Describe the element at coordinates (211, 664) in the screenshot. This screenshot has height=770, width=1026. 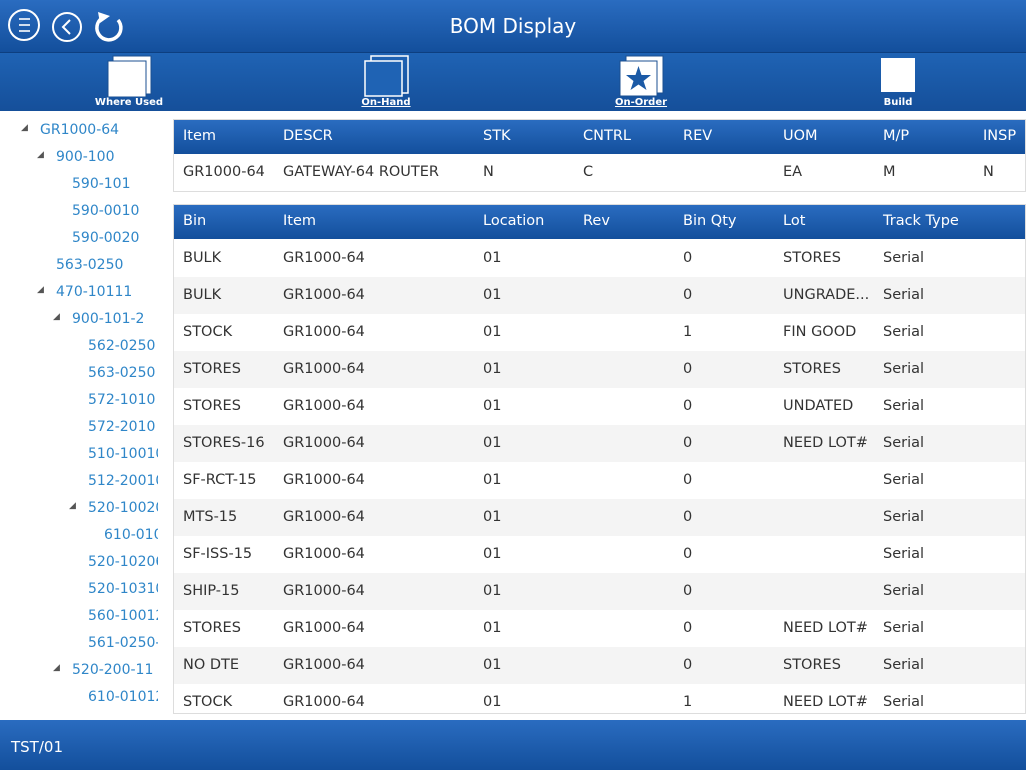
I see `table-cell: NO DTE` at that location.